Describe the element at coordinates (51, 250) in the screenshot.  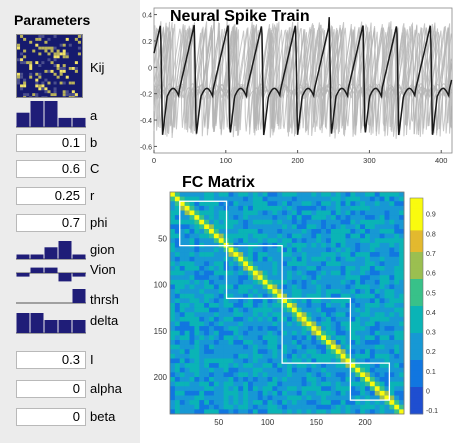
I see `gion-bar-editor` at that location.